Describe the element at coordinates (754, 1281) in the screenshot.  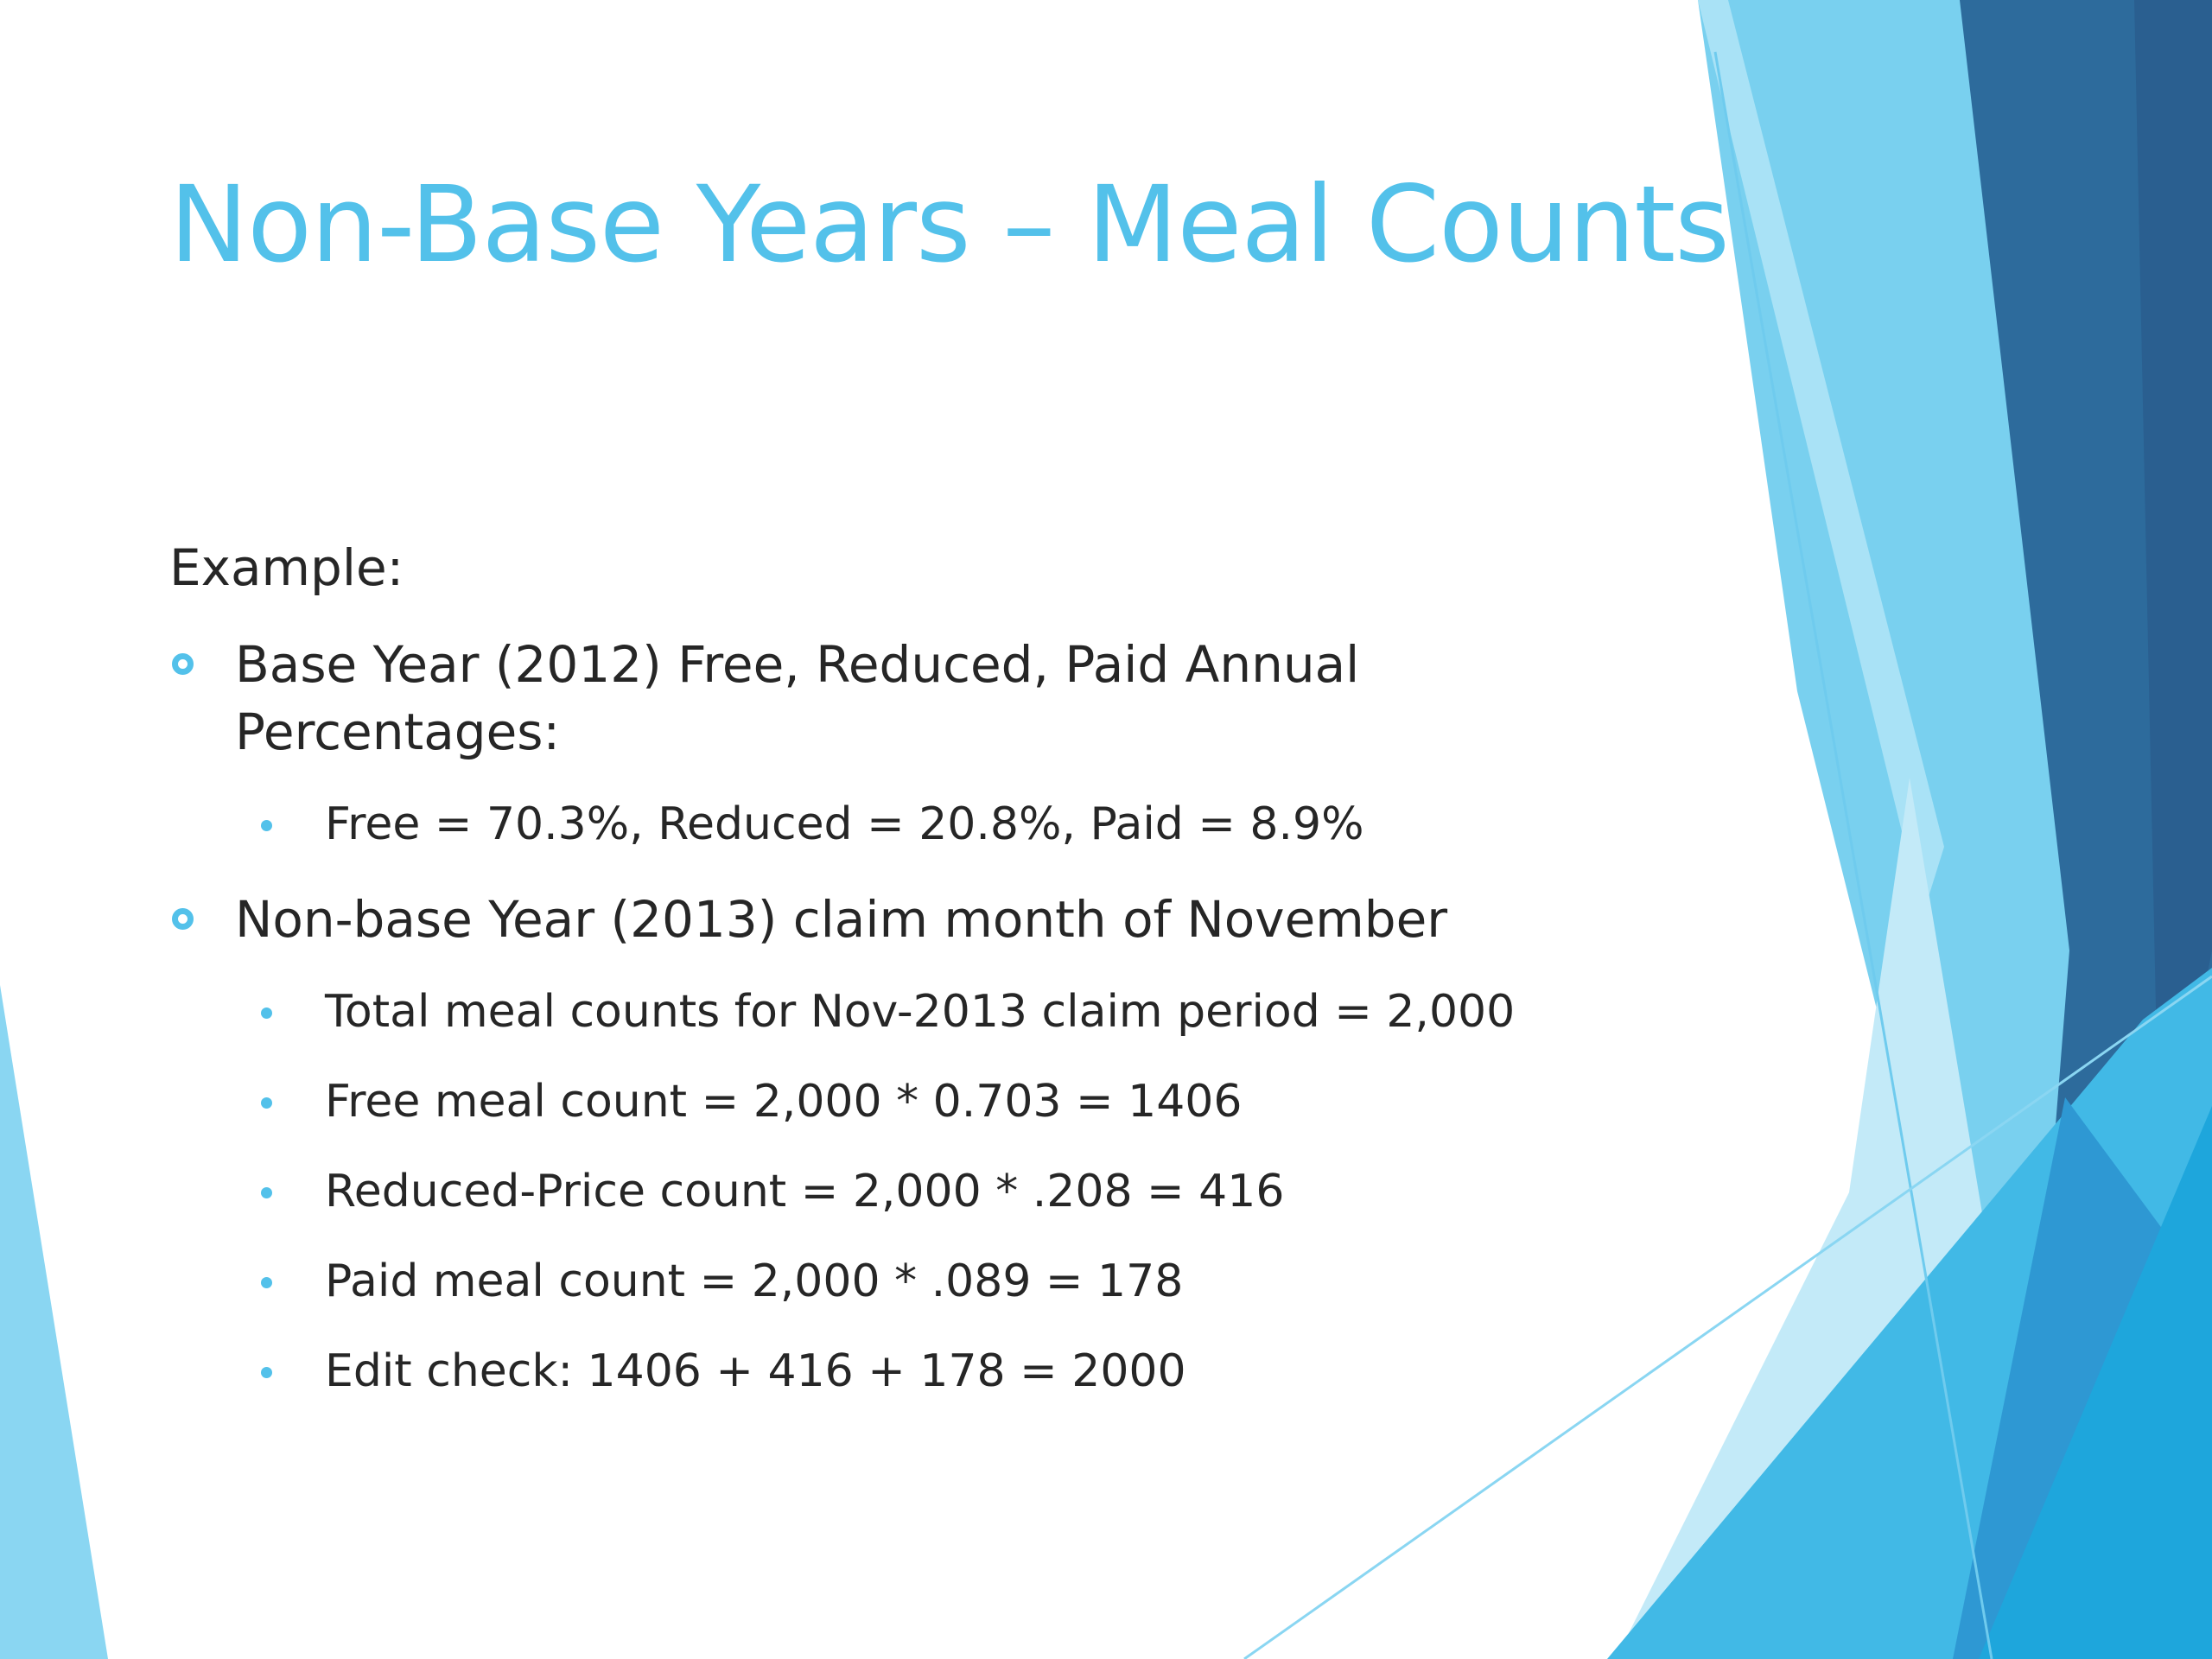
I see `sub-bullet-text: Paid meal count = 2,000 * .089 = 178` at that location.